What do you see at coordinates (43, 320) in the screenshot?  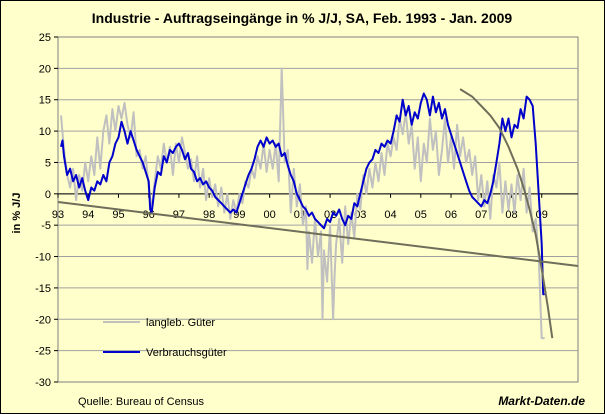 I see `y-tick-label: -20` at bounding box center [43, 320].